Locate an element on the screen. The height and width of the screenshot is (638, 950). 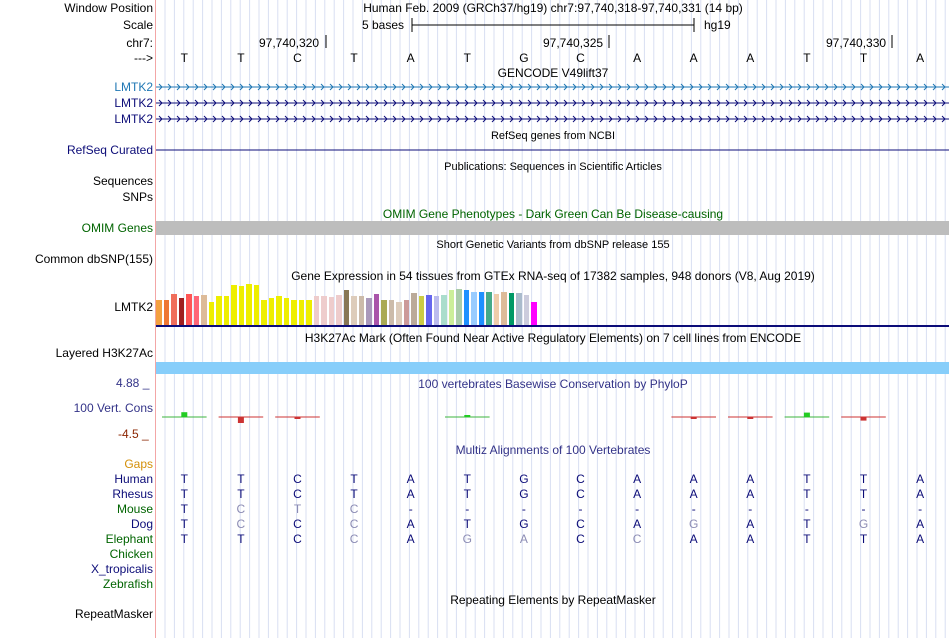
reference-base: C is located at coordinates (297, 58).